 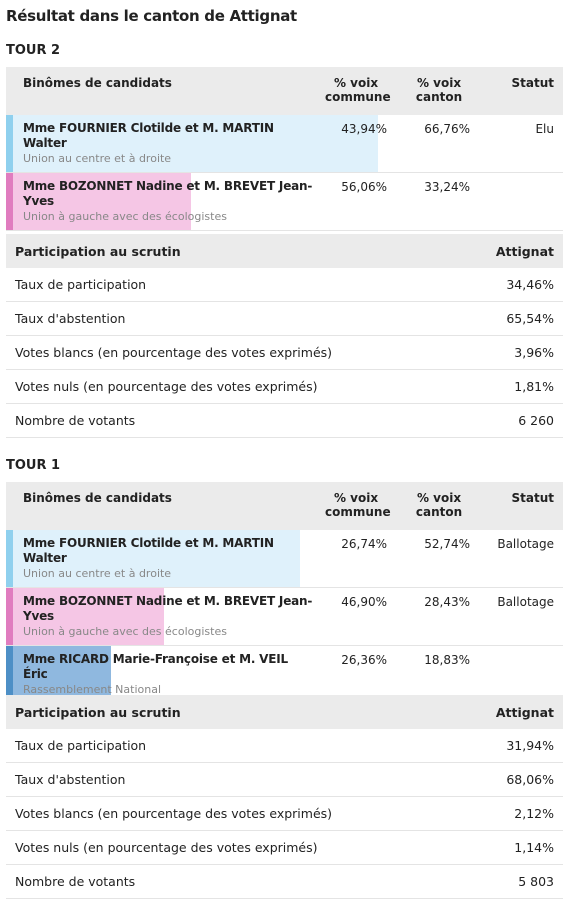 What do you see at coordinates (364, 660) in the screenshot?
I see `vote-commune: 26,36%` at bounding box center [364, 660].